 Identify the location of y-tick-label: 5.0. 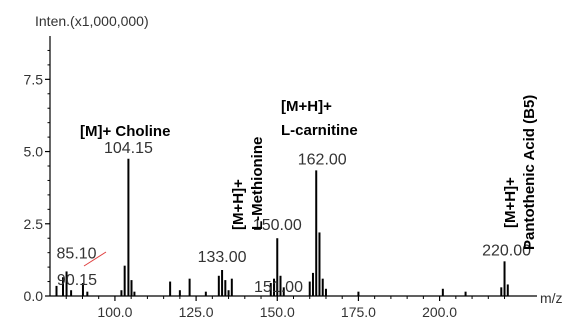
(34, 152).